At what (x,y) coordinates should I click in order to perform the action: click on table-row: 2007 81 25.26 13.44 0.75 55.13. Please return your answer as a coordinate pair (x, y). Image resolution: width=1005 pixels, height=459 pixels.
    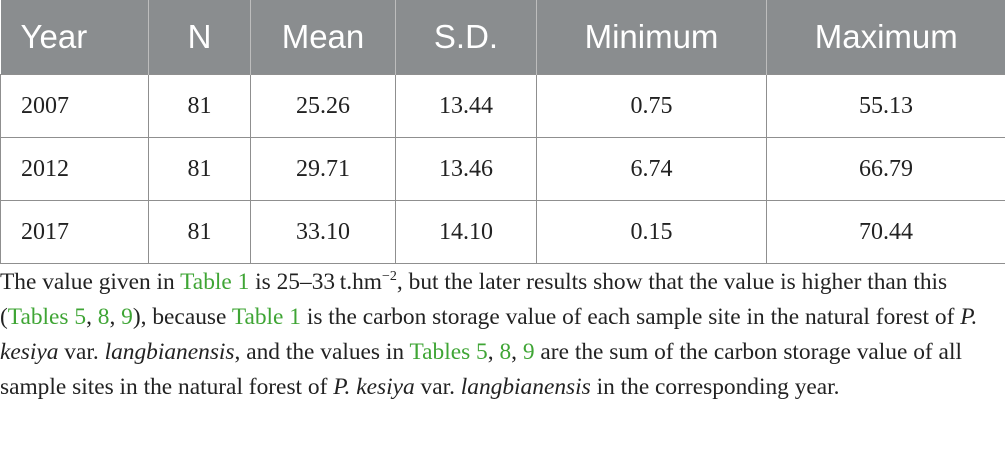
    Looking at the image, I should click on (502, 106).